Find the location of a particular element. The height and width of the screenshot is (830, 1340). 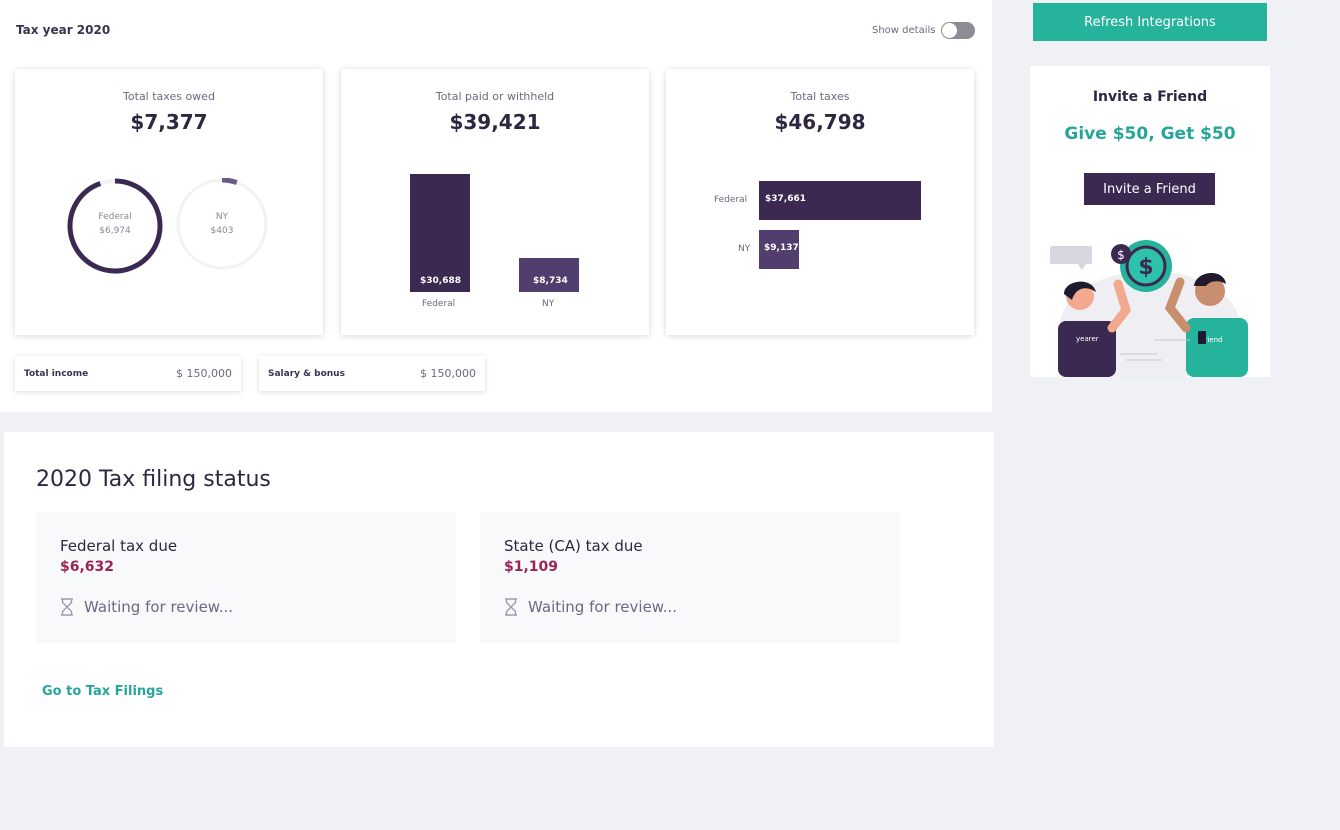

show-details-control: Show details is located at coordinates (924, 30).